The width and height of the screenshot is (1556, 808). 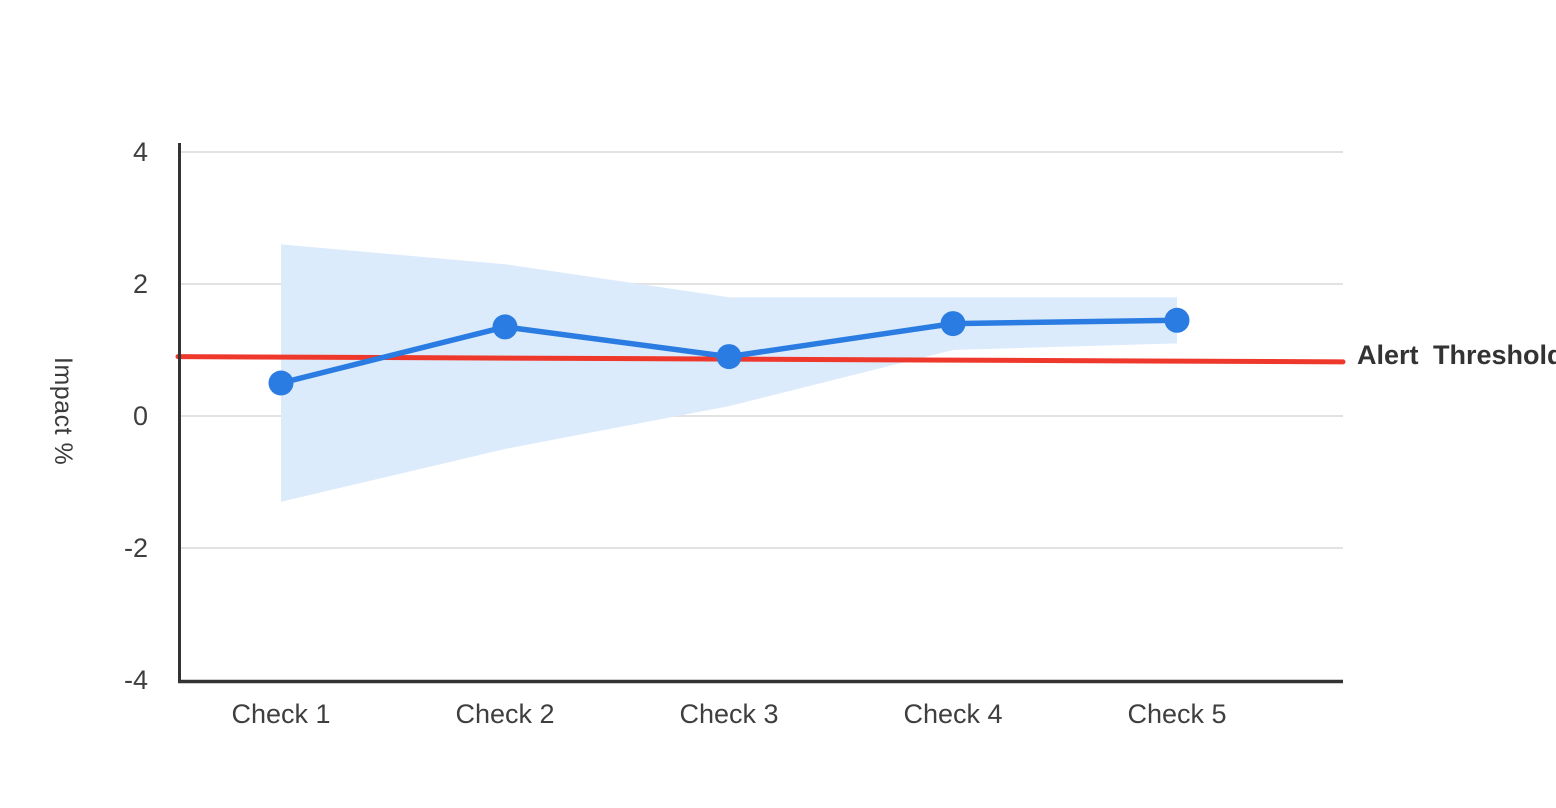 What do you see at coordinates (1176, 714) in the screenshot?
I see `x-tick-label: Check 5` at bounding box center [1176, 714].